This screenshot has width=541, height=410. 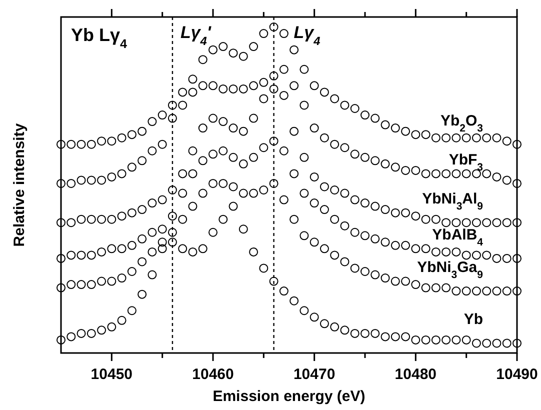 I want to click on x-tick-label: 10450, so click(x=111, y=374).